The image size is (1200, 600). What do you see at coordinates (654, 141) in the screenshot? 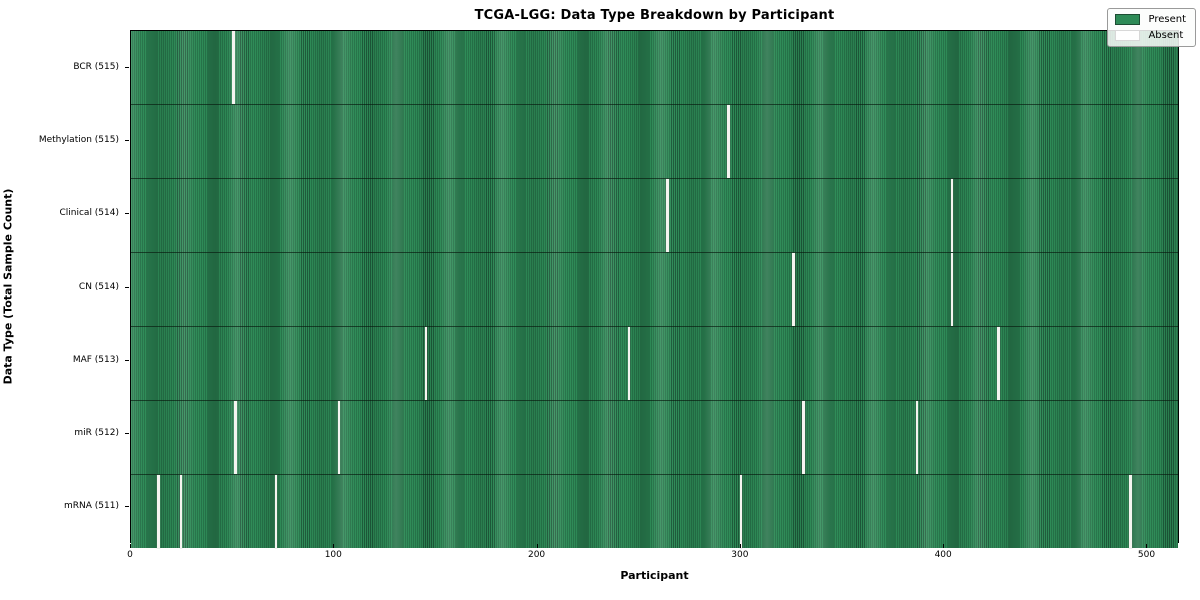
I see `row-methylation` at bounding box center [654, 141].